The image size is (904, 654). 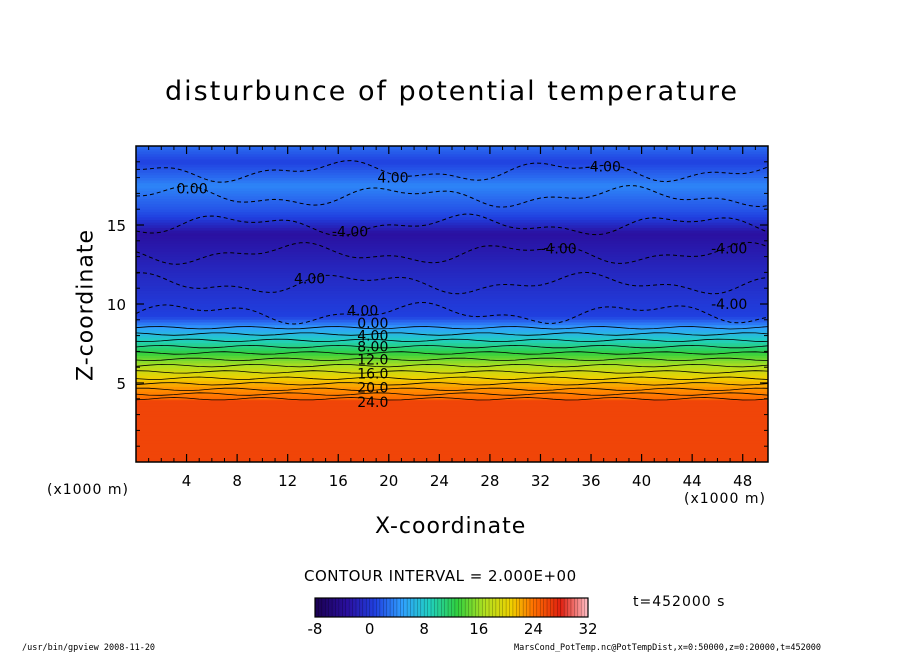 What do you see at coordinates (540, 481) in the screenshot?
I see `x-tick-label: 32` at bounding box center [540, 481].